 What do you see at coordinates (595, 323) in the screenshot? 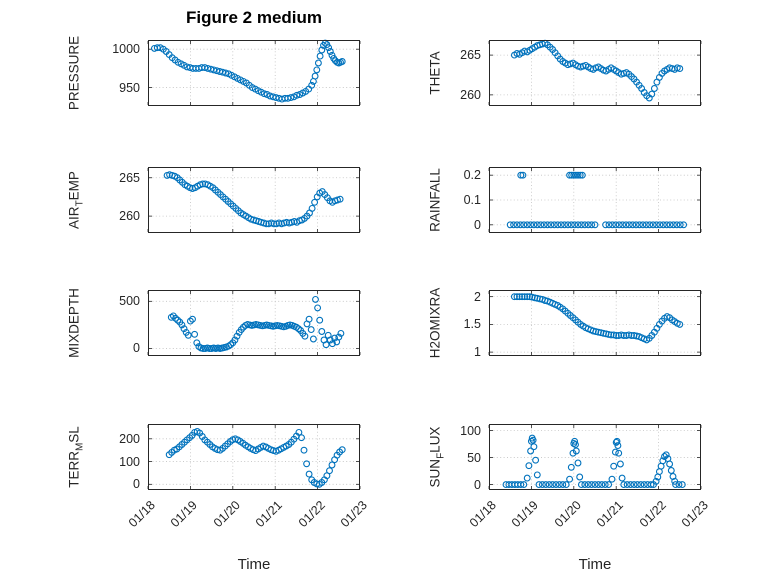
I see `plot-area-h2omixra` at bounding box center [595, 323].